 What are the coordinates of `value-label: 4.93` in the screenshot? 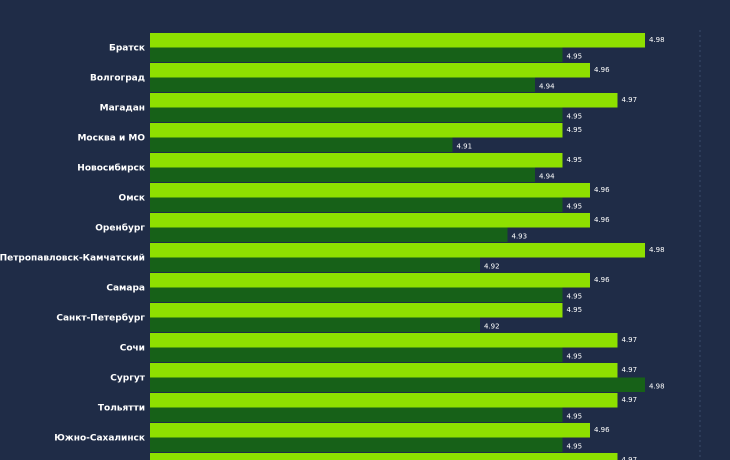 It's located at (520, 237).